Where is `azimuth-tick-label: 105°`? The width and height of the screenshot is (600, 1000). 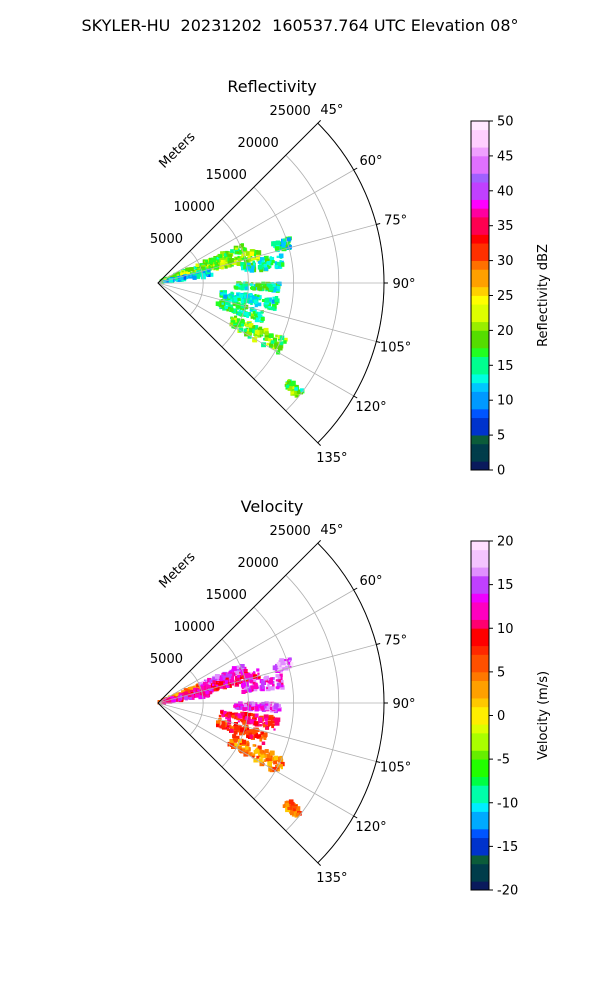 azimuth-tick-label: 105° is located at coordinates (395, 768).